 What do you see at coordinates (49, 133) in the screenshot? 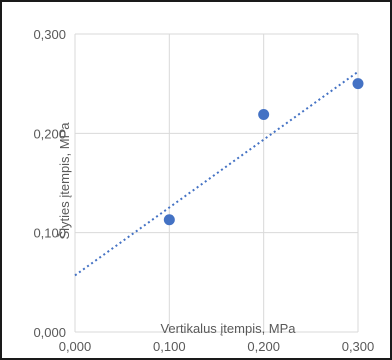
I see `y-tick-label: 0,200` at bounding box center [49, 133].